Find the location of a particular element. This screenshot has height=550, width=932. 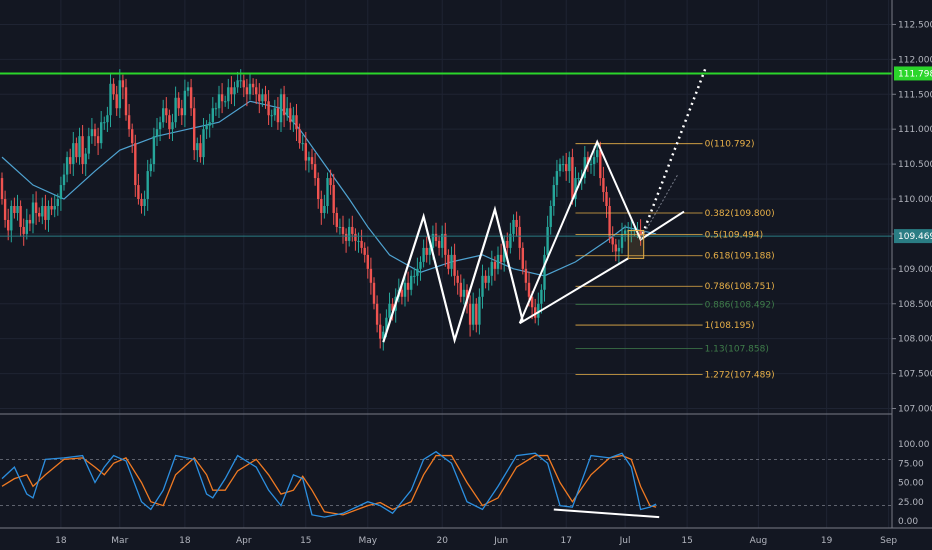

fib-label: 0.382(109.800) is located at coordinates (740, 214).